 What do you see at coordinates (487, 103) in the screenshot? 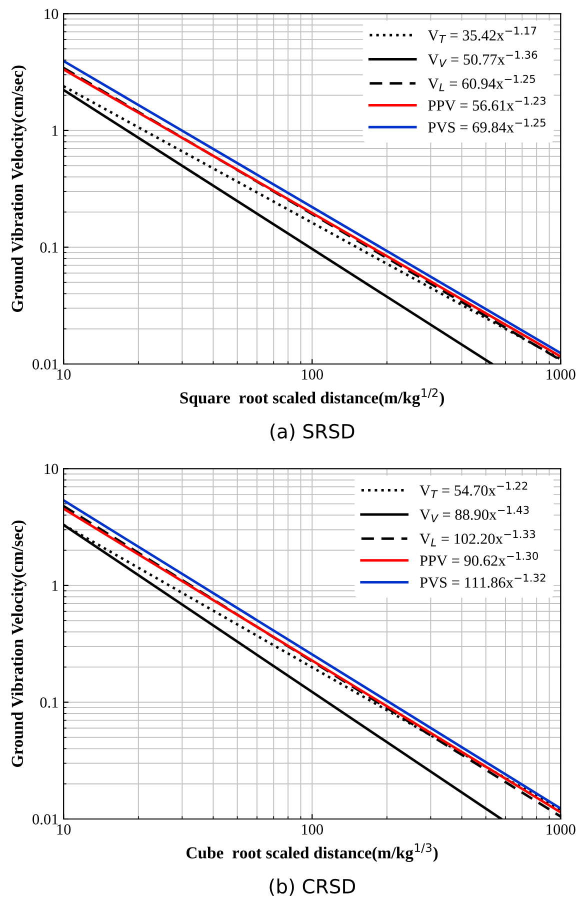
I see `legend-label: PPV = 56.61x$^{−1.23}$` at bounding box center [487, 103].